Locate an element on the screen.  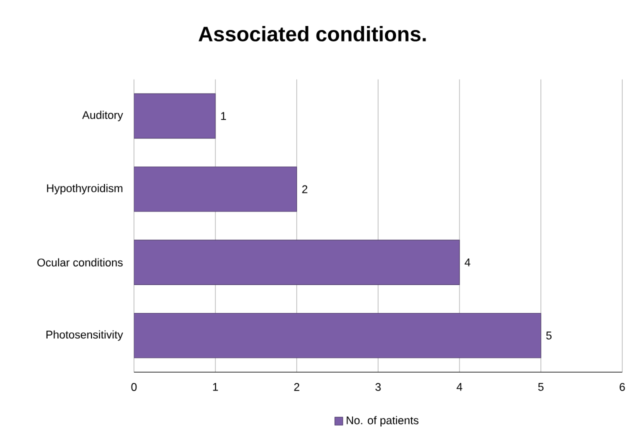
legend-label: No. of patients is located at coordinates (382, 421).